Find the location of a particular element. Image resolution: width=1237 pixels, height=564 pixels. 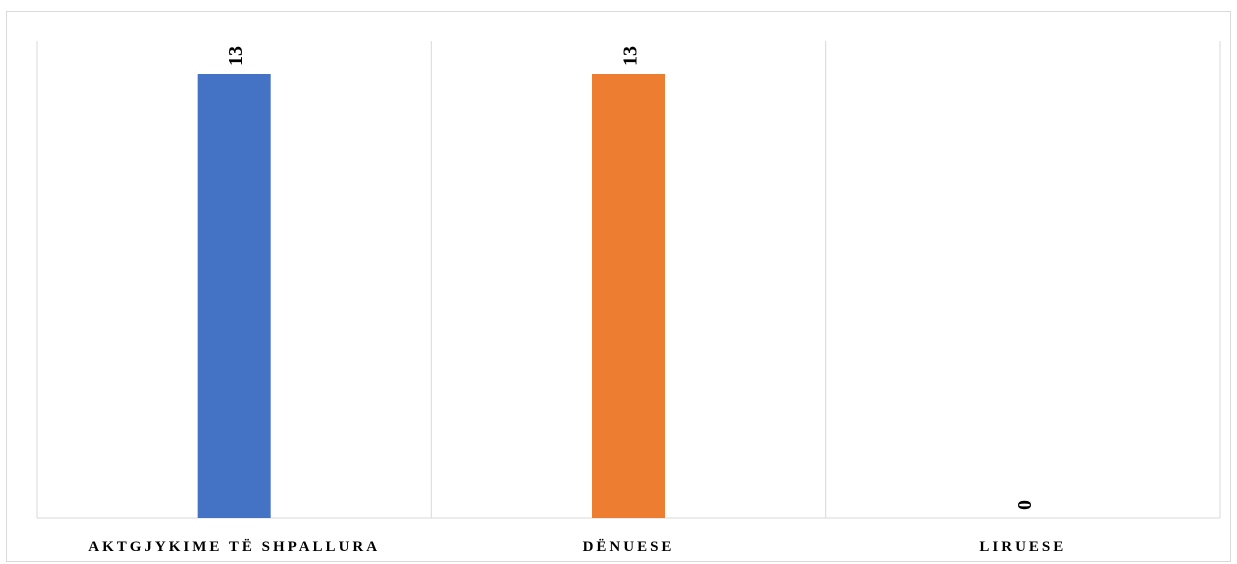

category-label: AKTGJYKIME TË SHPALLURA is located at coordinates (234, 547).